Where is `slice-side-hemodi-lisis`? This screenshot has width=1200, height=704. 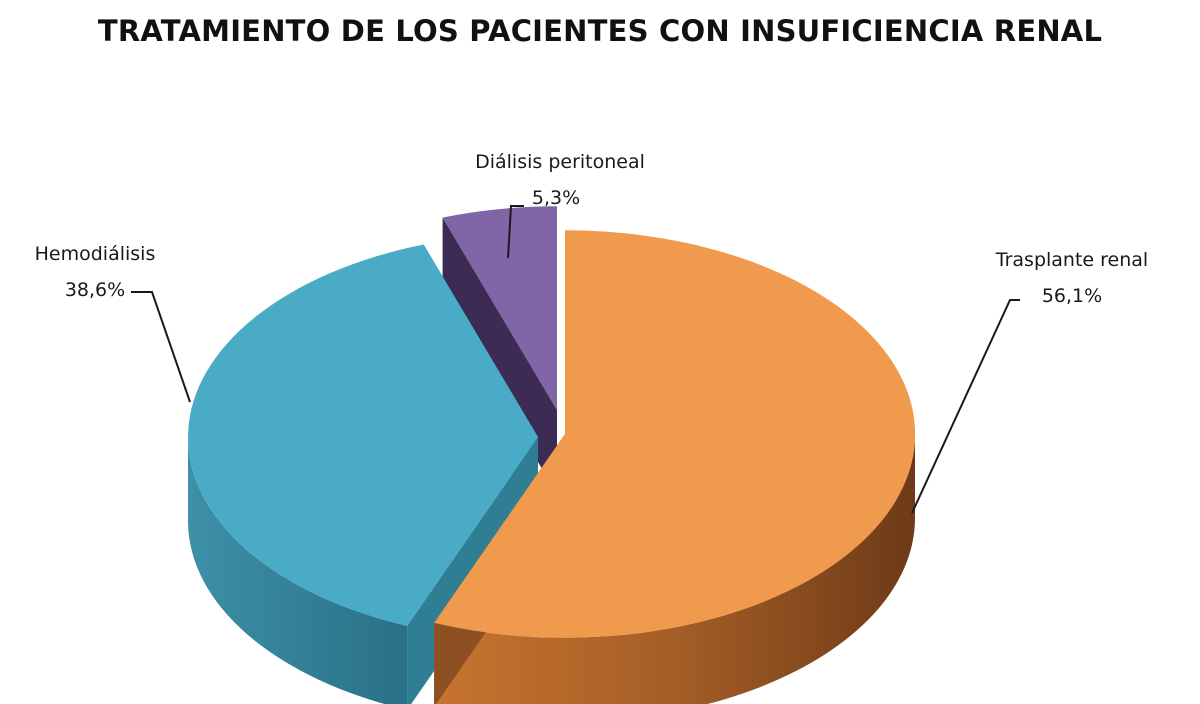 slice-side-hemodi-lisis is located at coordinates (298, 570).